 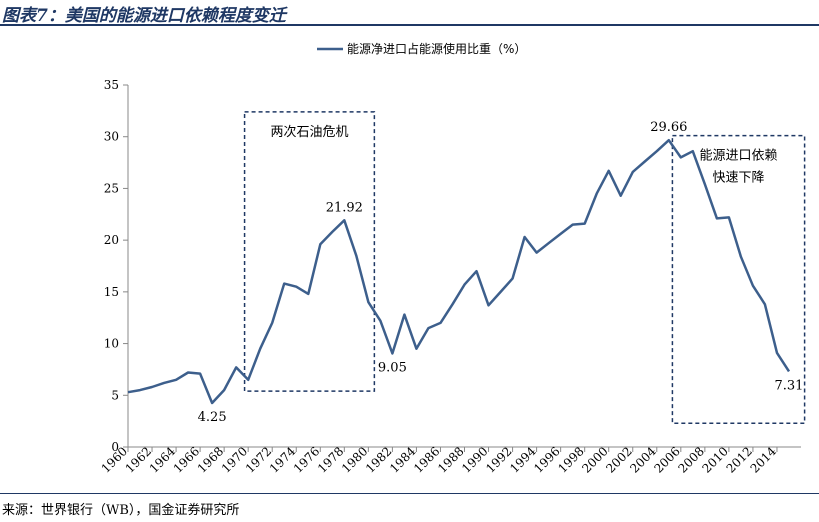 What do you see at coordinates (450, 459) in the screenshot?
I see `x-tick-label: 1988` at bounding box center [450, 459].